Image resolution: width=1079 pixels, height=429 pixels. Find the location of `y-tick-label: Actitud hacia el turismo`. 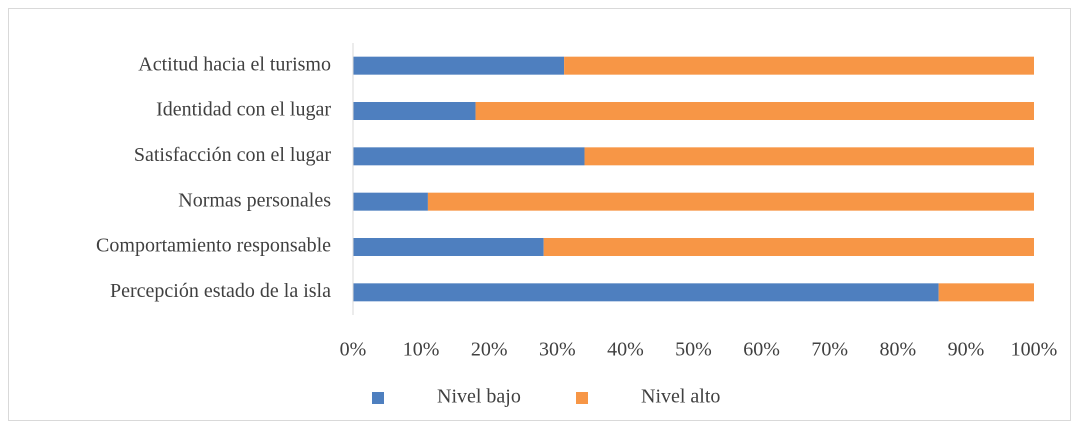

y-tick-label: Actitud hacia el turismo is located at coordinates (234, 64).